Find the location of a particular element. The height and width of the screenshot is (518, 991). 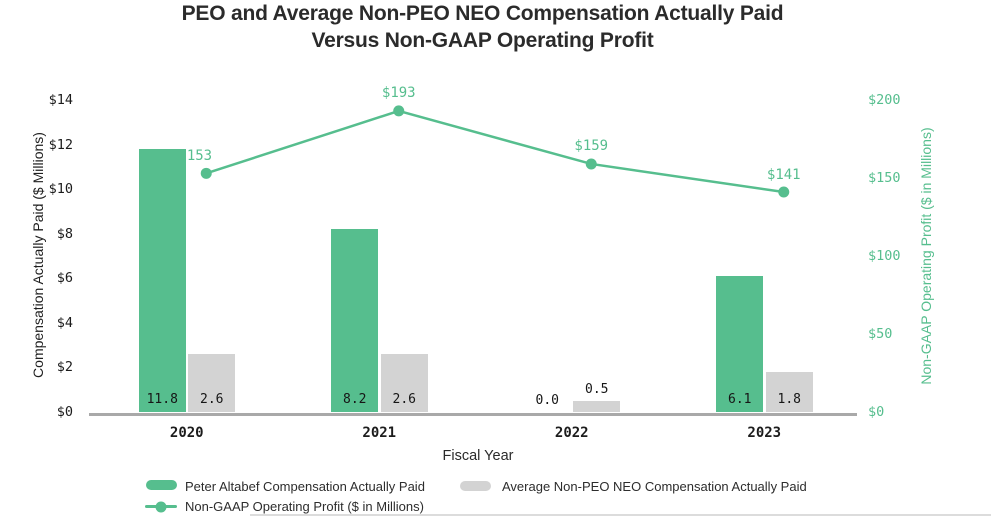

bar-value-label: 11.8 is located at coordinates (162, 399).